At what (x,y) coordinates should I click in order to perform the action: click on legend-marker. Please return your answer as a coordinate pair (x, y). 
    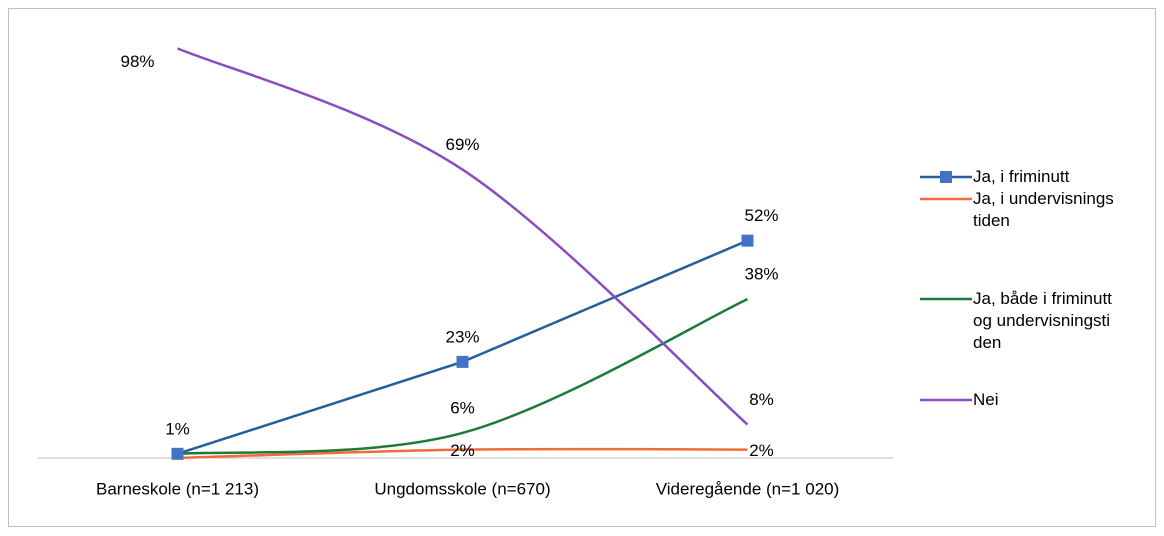
    Looking at the image, I should click on (946, 177).